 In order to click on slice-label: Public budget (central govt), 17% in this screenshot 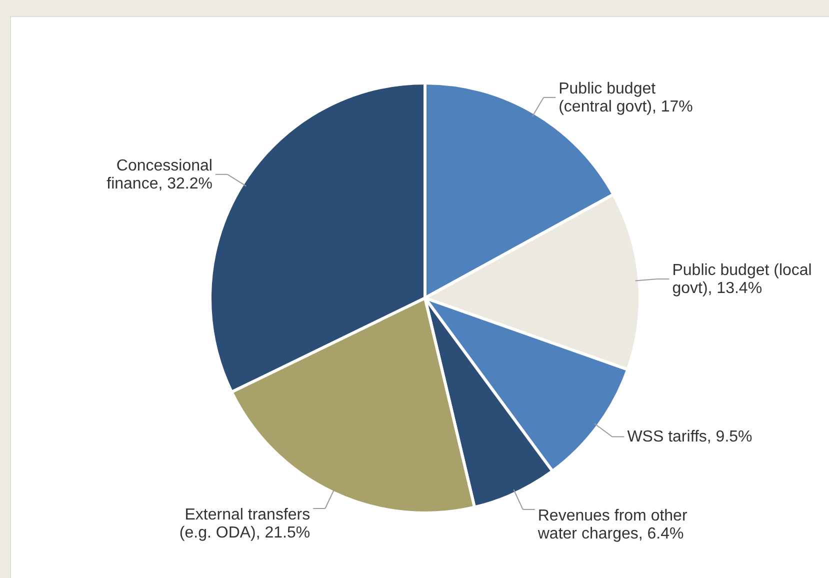, I will do `click(625, 98)`.